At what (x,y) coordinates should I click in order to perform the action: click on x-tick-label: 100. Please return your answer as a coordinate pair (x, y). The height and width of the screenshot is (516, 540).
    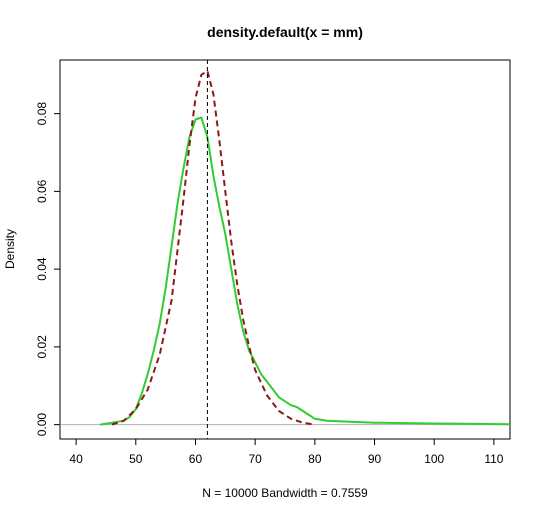
    Looking at the image, I should click on (434, 459).